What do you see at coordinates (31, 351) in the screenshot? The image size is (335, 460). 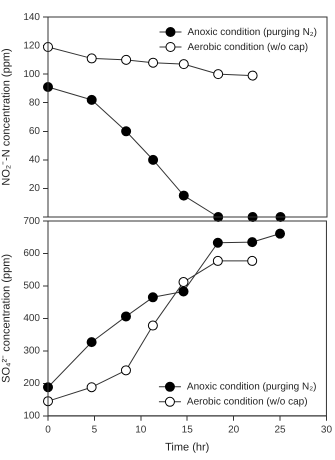 I see `y-tick-label: 300` at bounding box center [31, 351].